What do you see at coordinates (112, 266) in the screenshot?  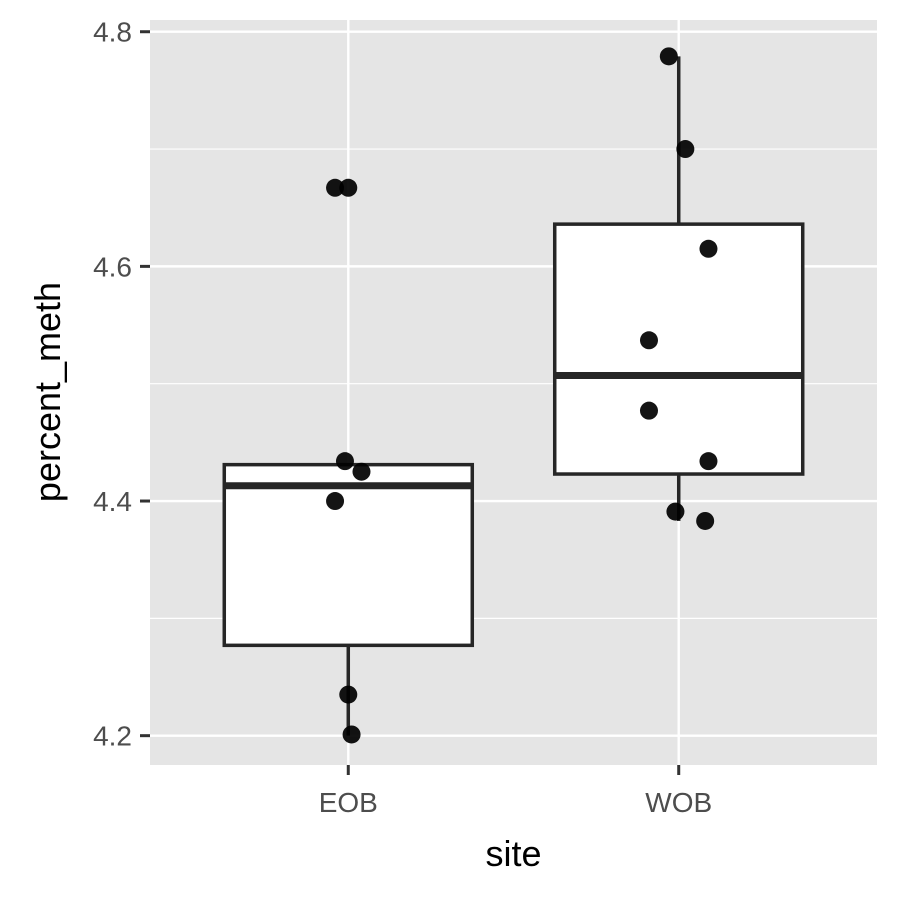 I see `y-tick-label: 4.6` at bounding box center [112, 266].